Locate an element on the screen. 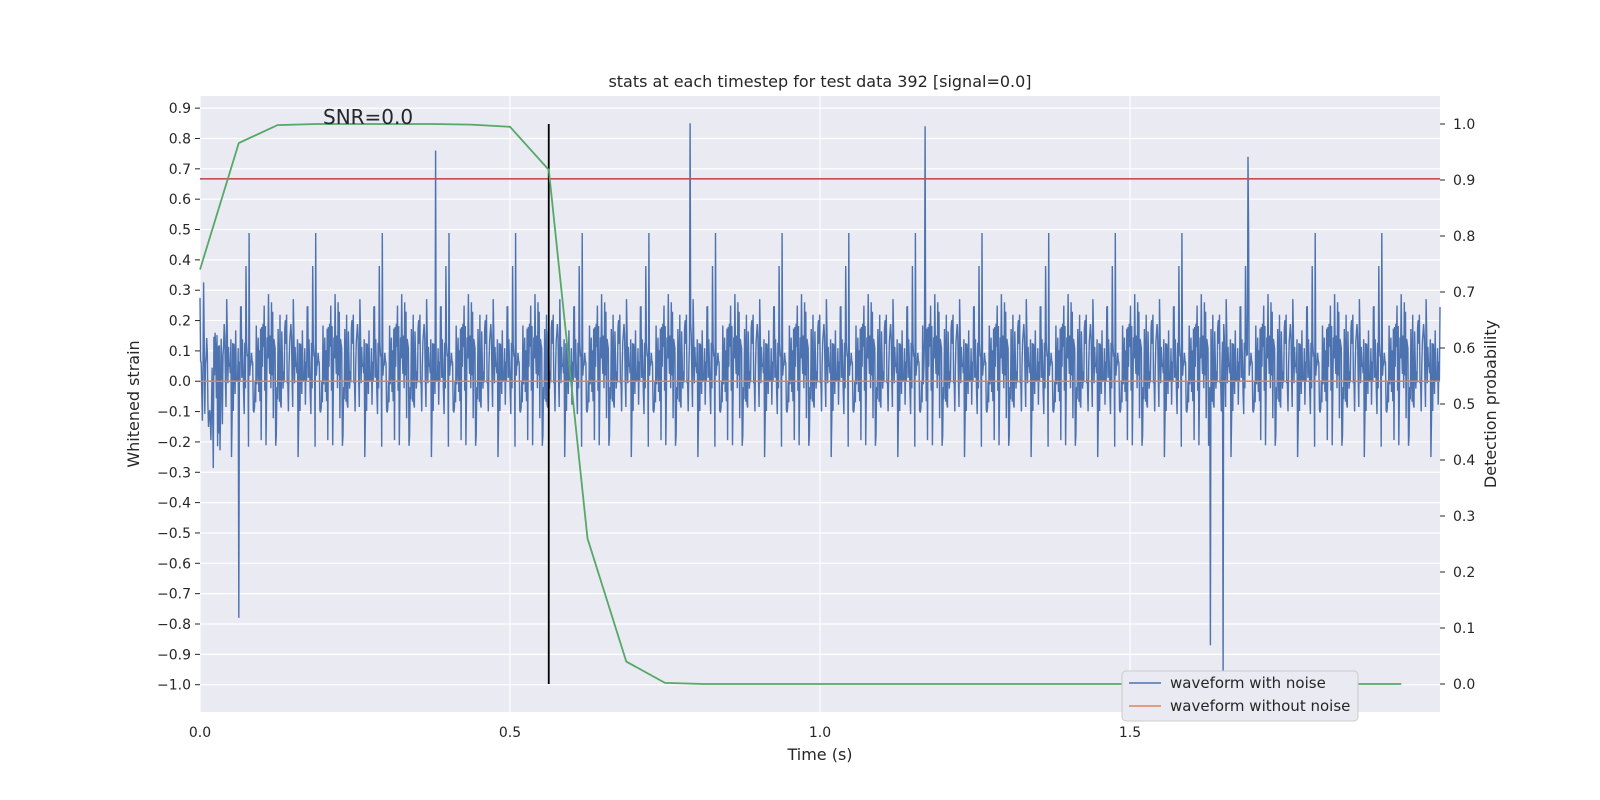  y2-axis-label: Detection probability is located at coordinates (1490, 404).